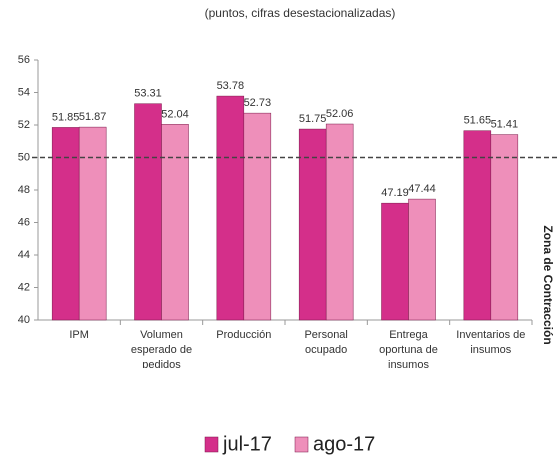  What do you see at coordinates (548, 284) in the screenshot?
I see `annotation: Zona de Contracción` at bounding box center [548, 284].